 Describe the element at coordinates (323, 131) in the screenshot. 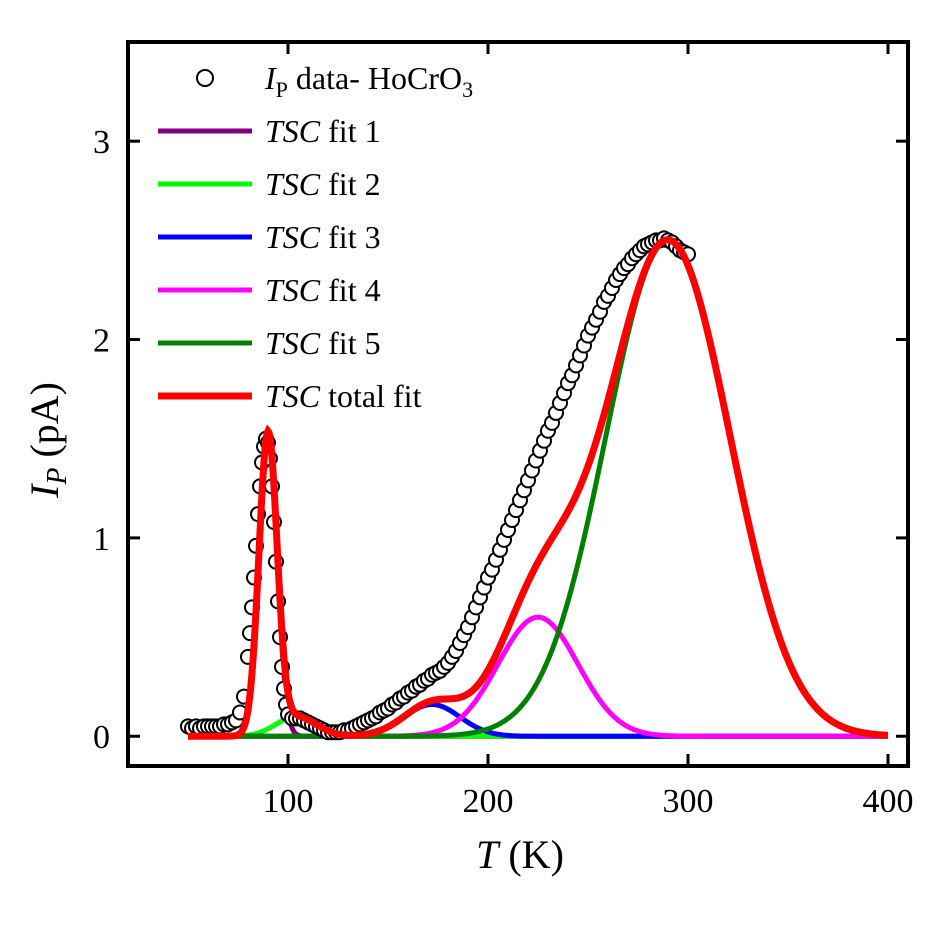

I see `legend-label-fit1: TSC fit 1` at that location.